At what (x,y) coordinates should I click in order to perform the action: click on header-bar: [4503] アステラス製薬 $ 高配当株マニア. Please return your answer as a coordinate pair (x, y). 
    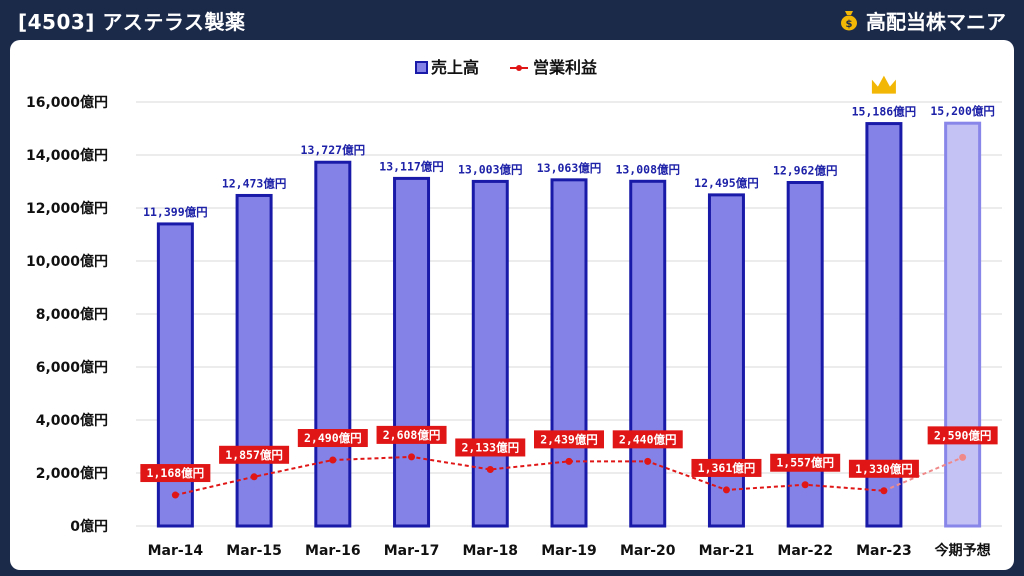
    Looking at the image, I should click on (512, 20).